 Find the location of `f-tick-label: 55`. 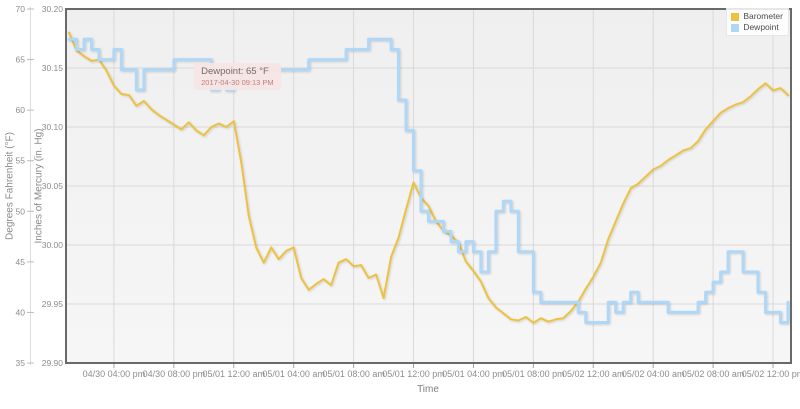

f-tick-label: 55 is located at coordinates (21, 161).